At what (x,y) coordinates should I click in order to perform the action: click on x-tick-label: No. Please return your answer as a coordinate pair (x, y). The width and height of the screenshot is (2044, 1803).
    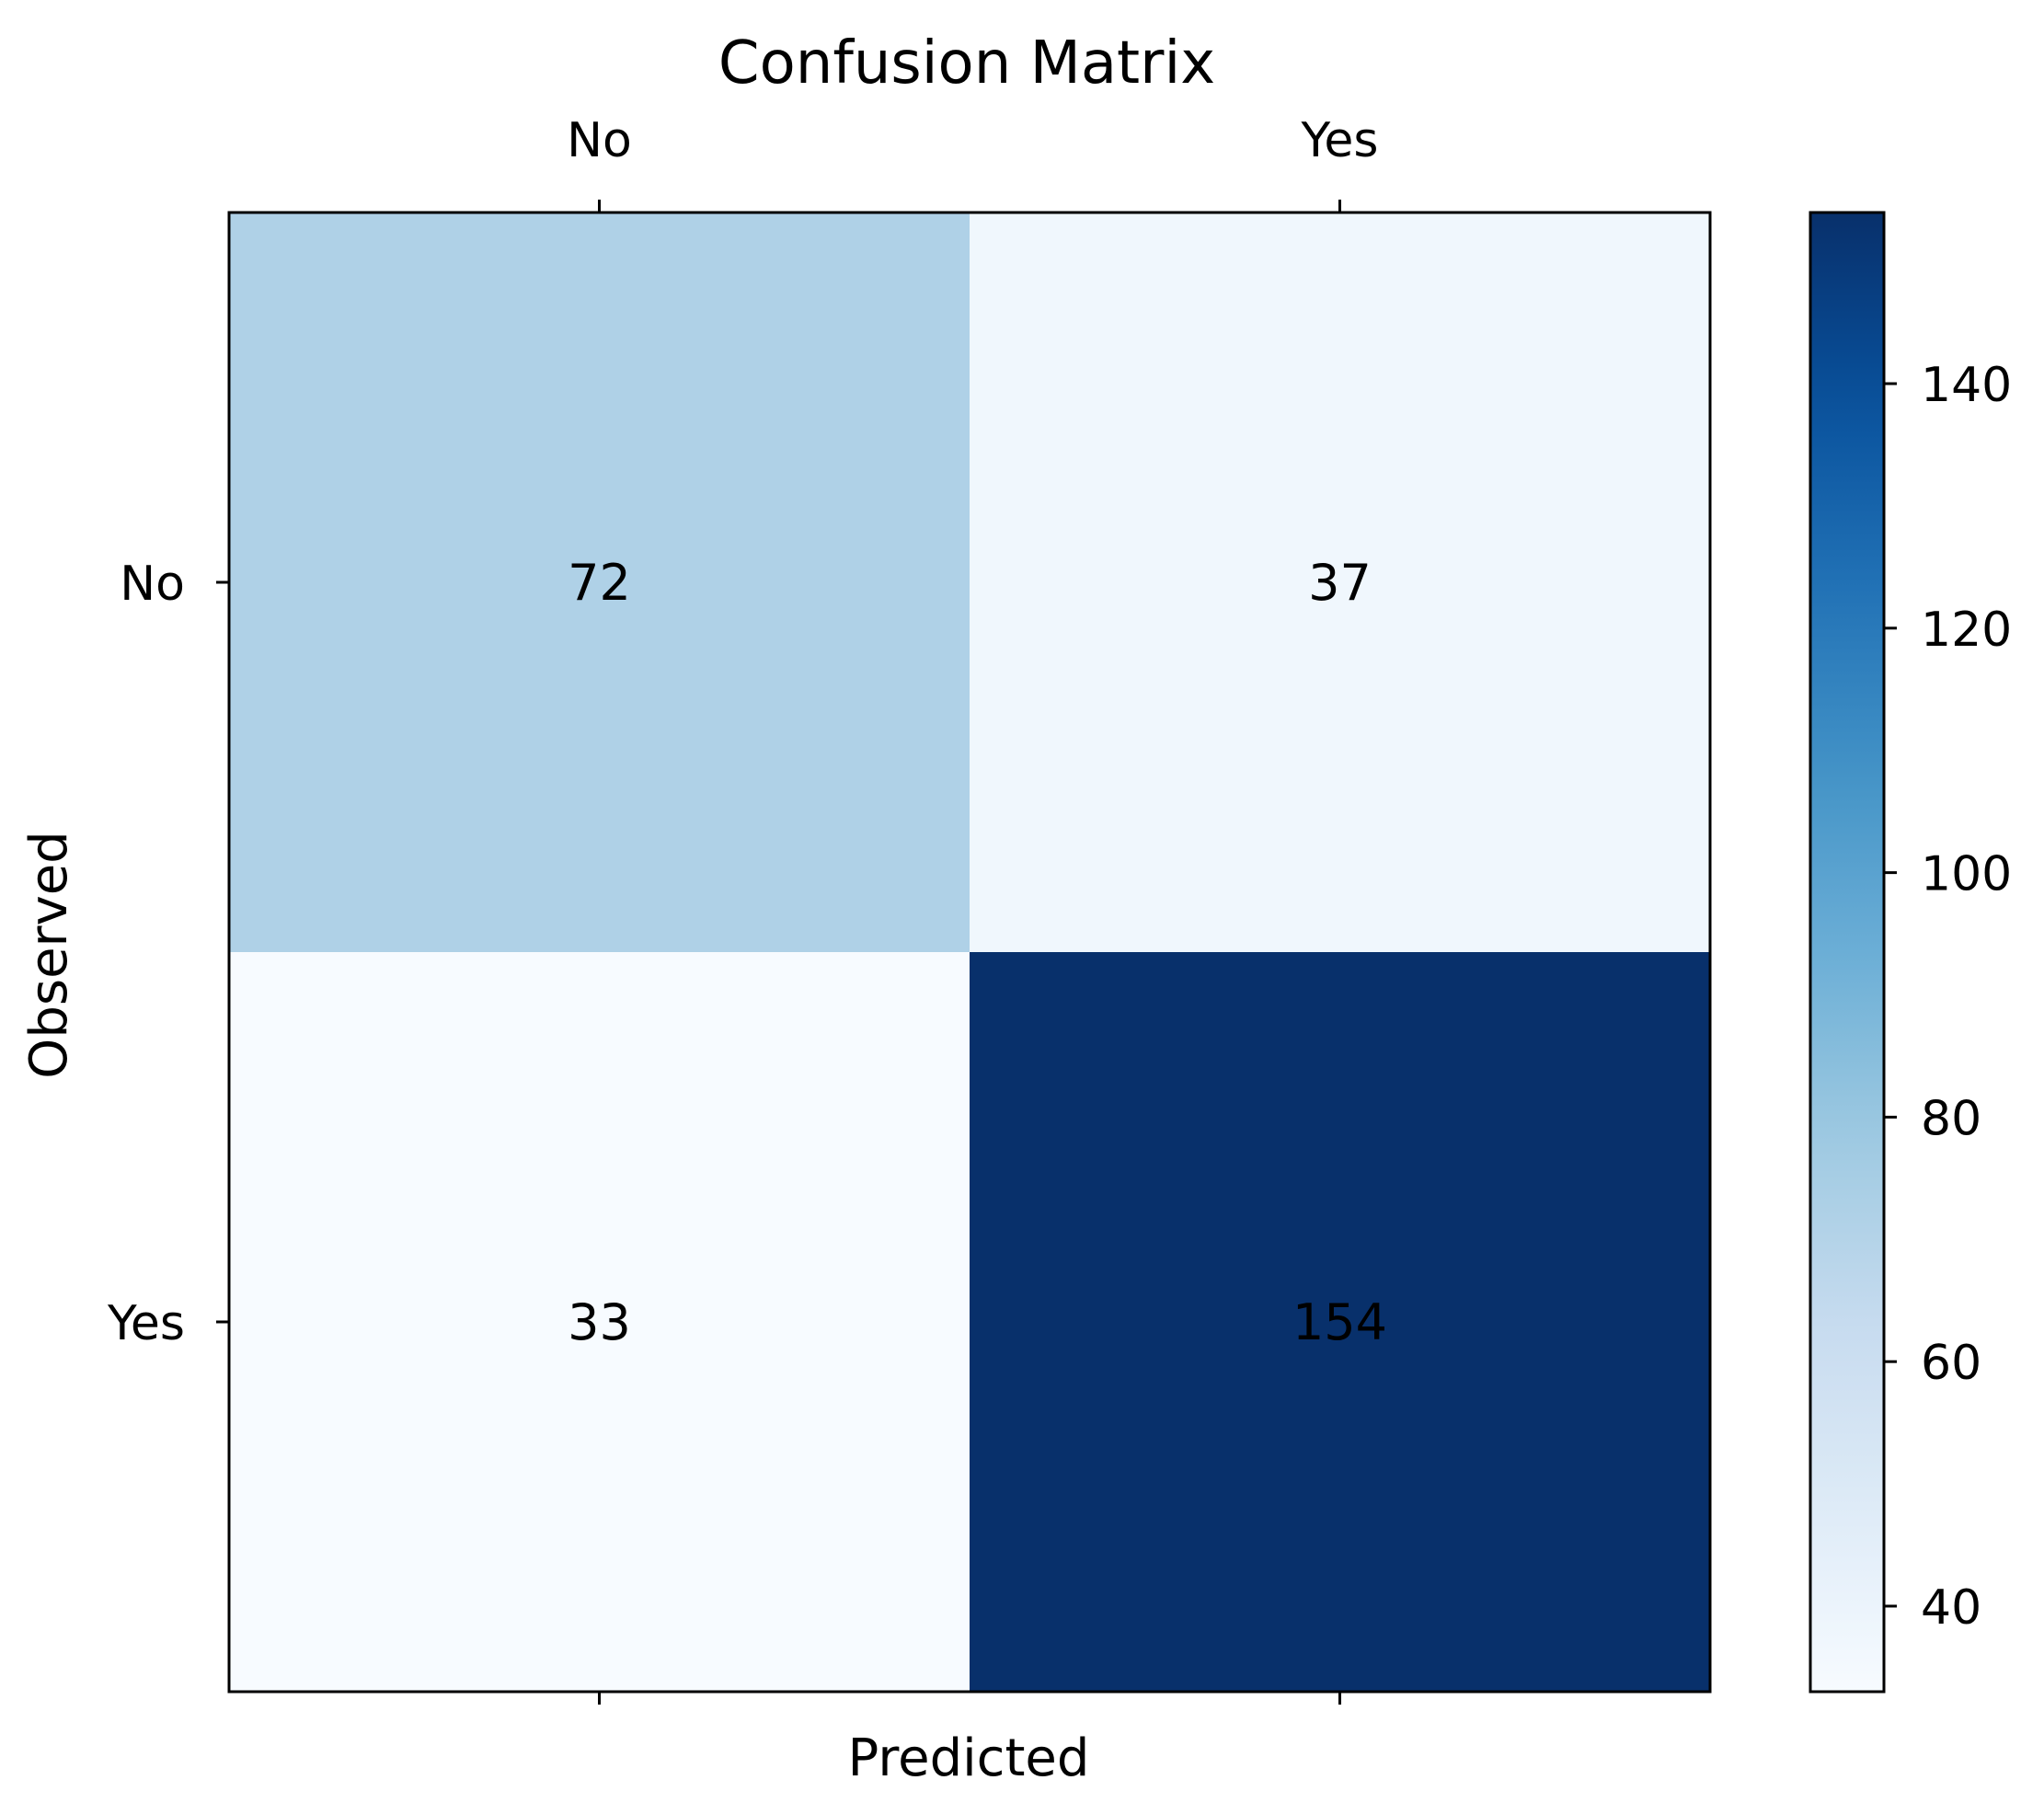
    Looking at the image, I should click on (599, 140).